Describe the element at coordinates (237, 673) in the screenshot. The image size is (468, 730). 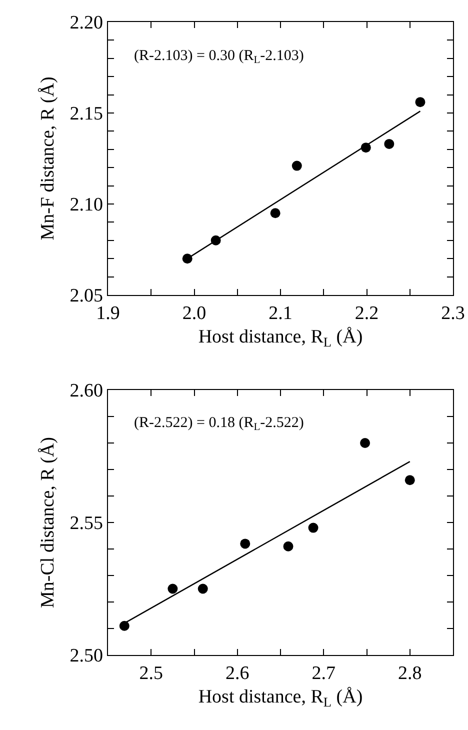
I see `x-tick-label: 2.6` at that location.